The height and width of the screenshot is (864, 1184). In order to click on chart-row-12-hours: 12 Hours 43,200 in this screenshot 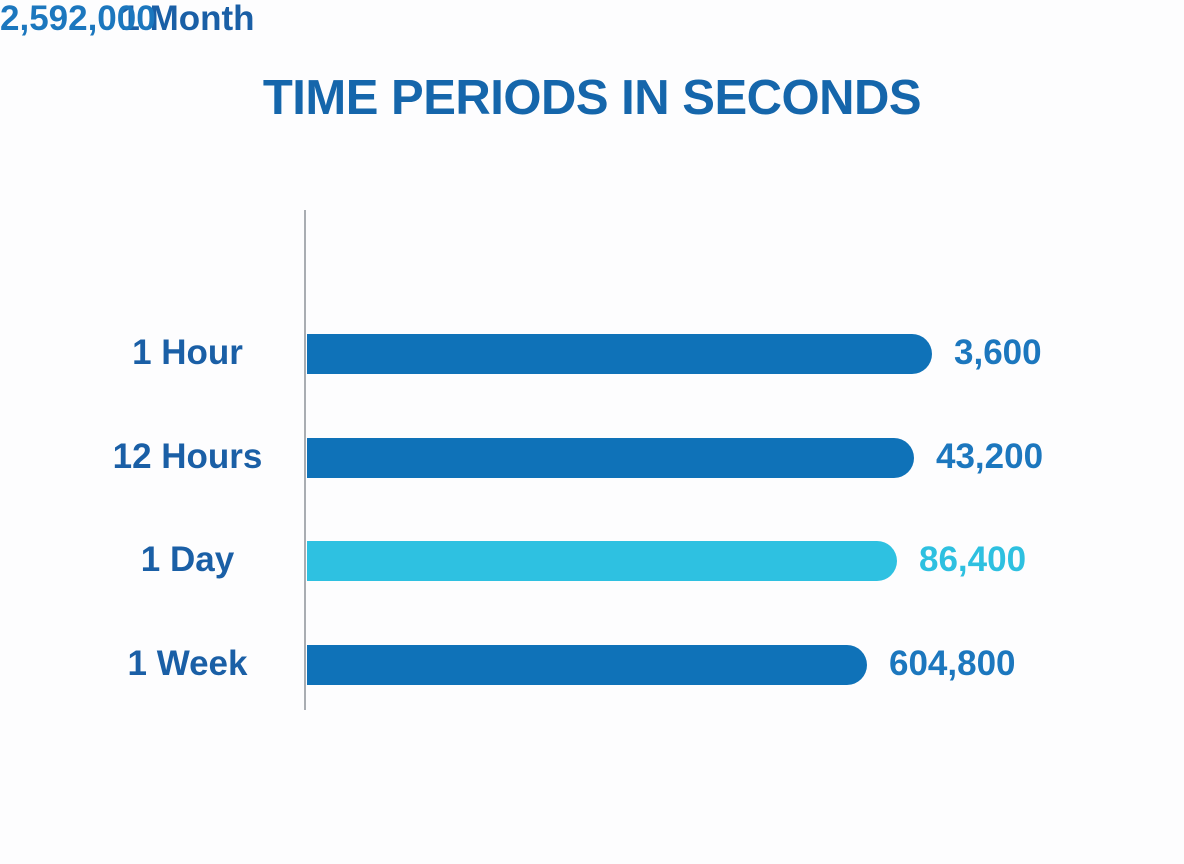, I will do `click(592, 457)`.